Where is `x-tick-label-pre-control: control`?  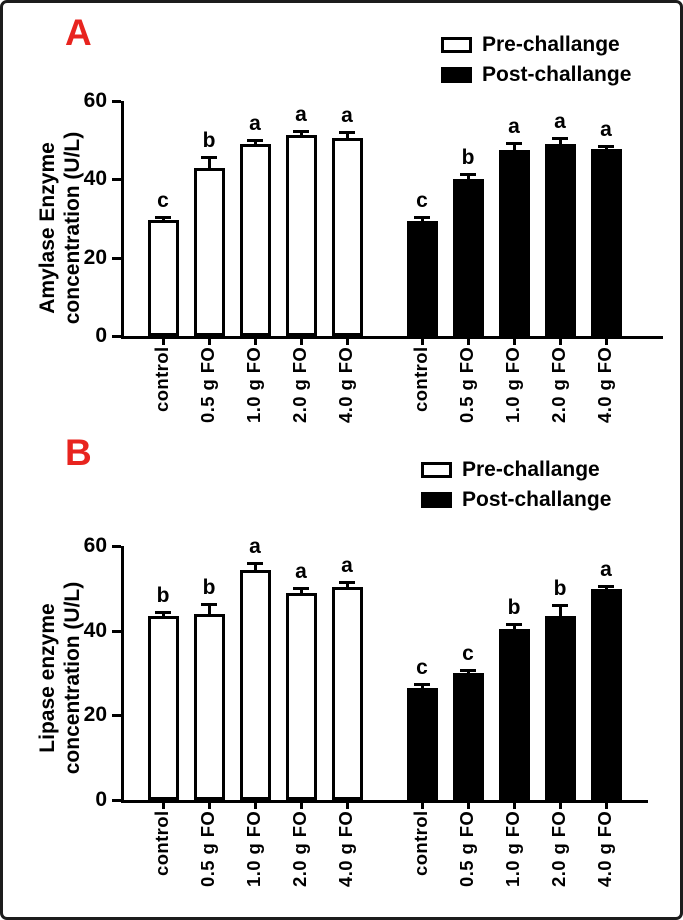
x-tick-label-pre-control: control is located at coordinates (161, 844).